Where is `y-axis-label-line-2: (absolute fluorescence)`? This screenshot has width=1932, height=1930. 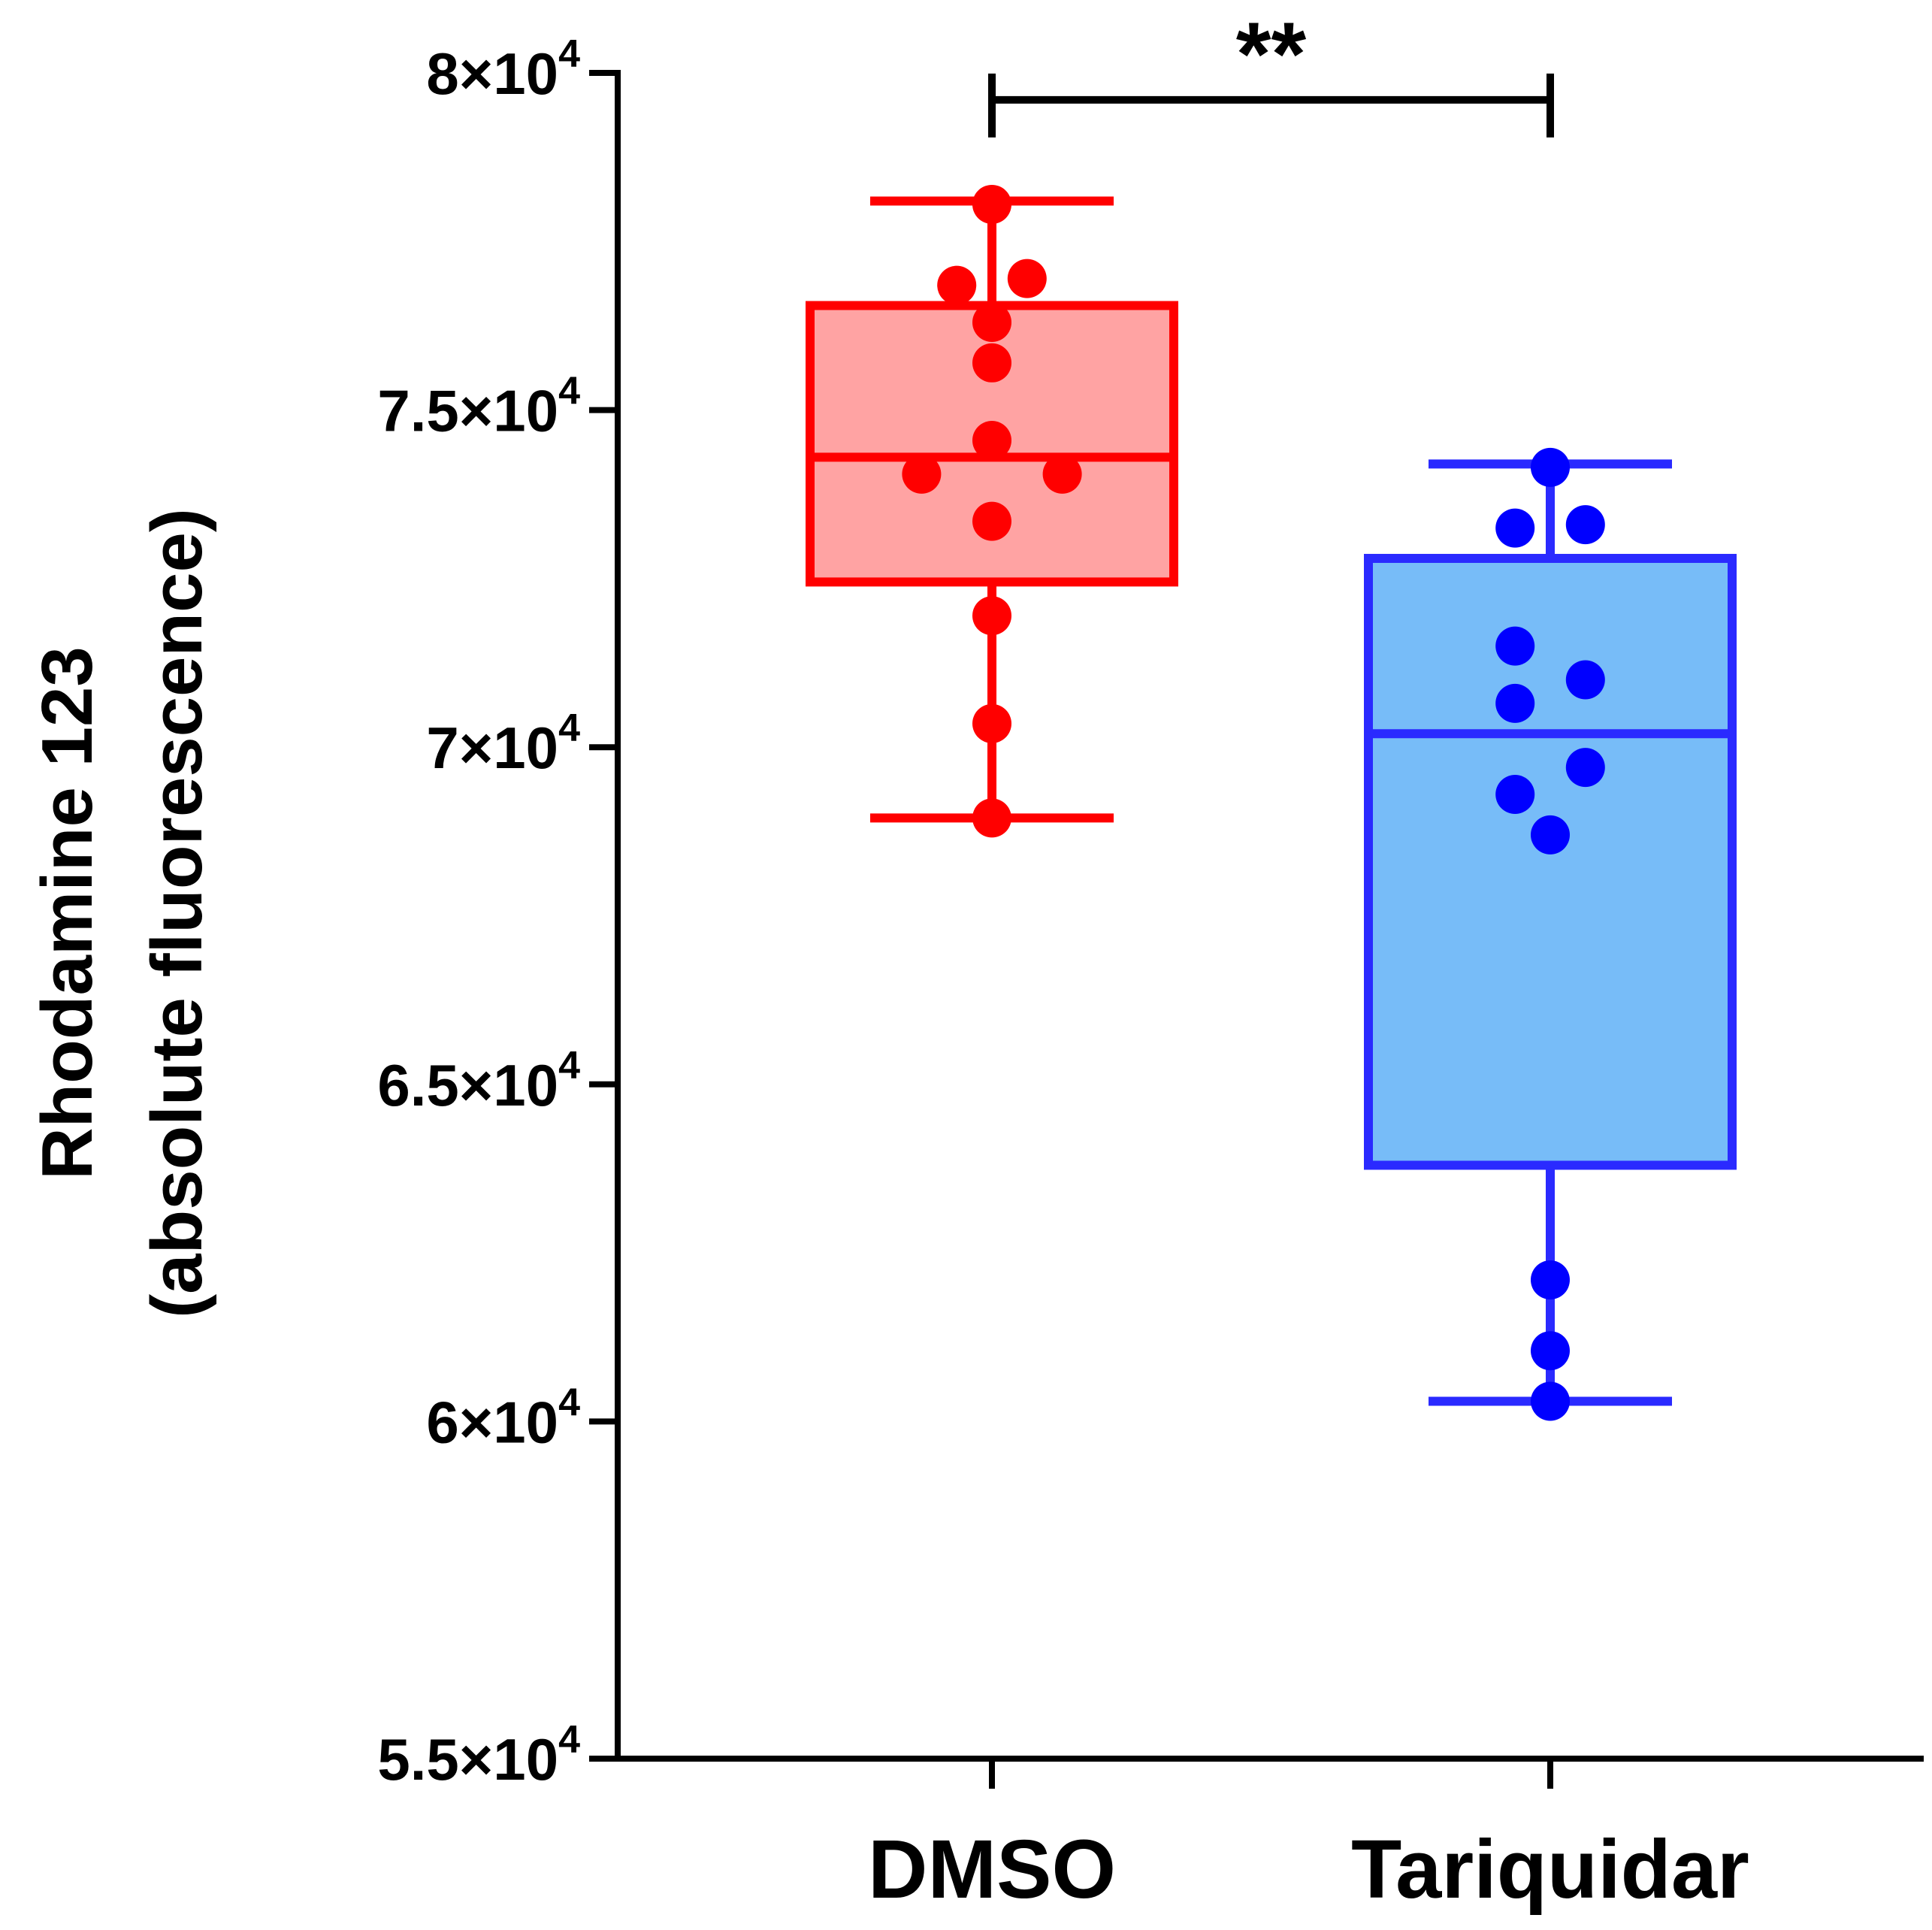 y-axis-label-line-2: (absolute fluorescence) is located at coordinates (177, 913).